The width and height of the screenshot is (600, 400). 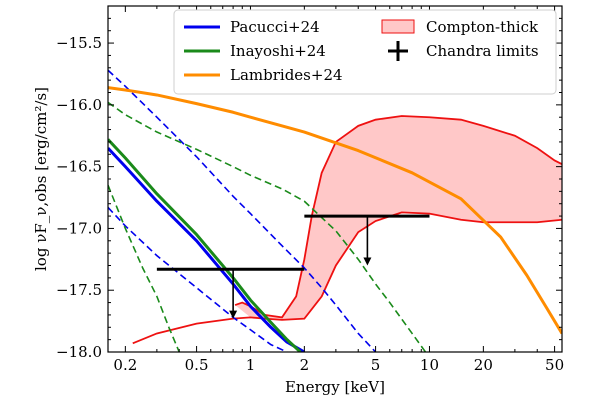 What do you see at coordinates (554, 365) in the screenshot?
I see `x-tick-label: 50` at bounding box center [554, 365].